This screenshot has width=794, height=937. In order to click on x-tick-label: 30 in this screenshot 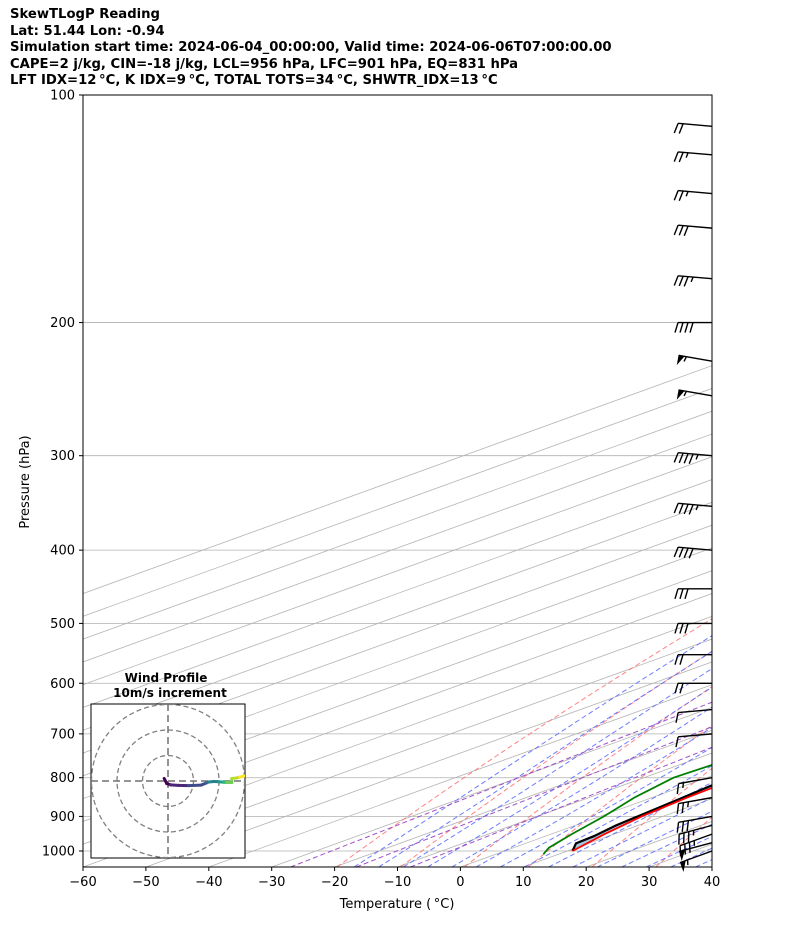, I will do `click(649, 882)`.